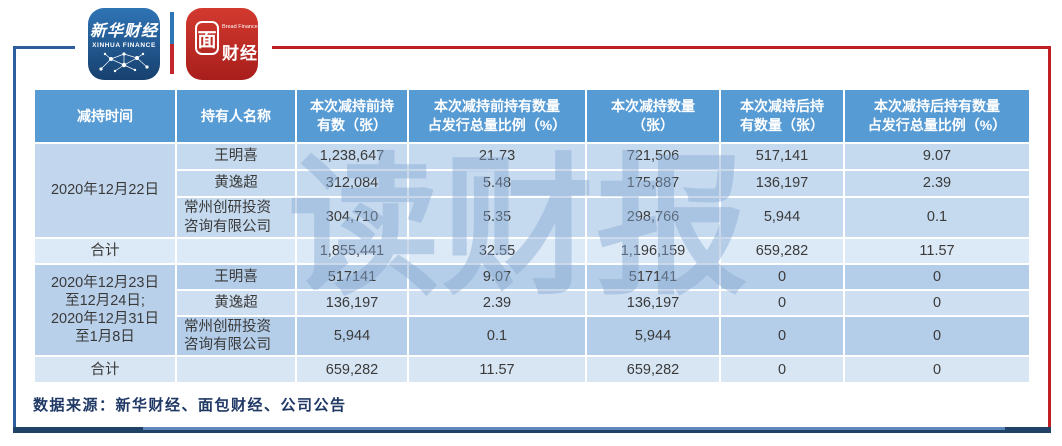 The height and width of the screenshot is (446, 1062). What do you see at coordinates (1049, 236) in the screenshot?
I see `frame-red-right-line` at bounding box center [1049, 236].